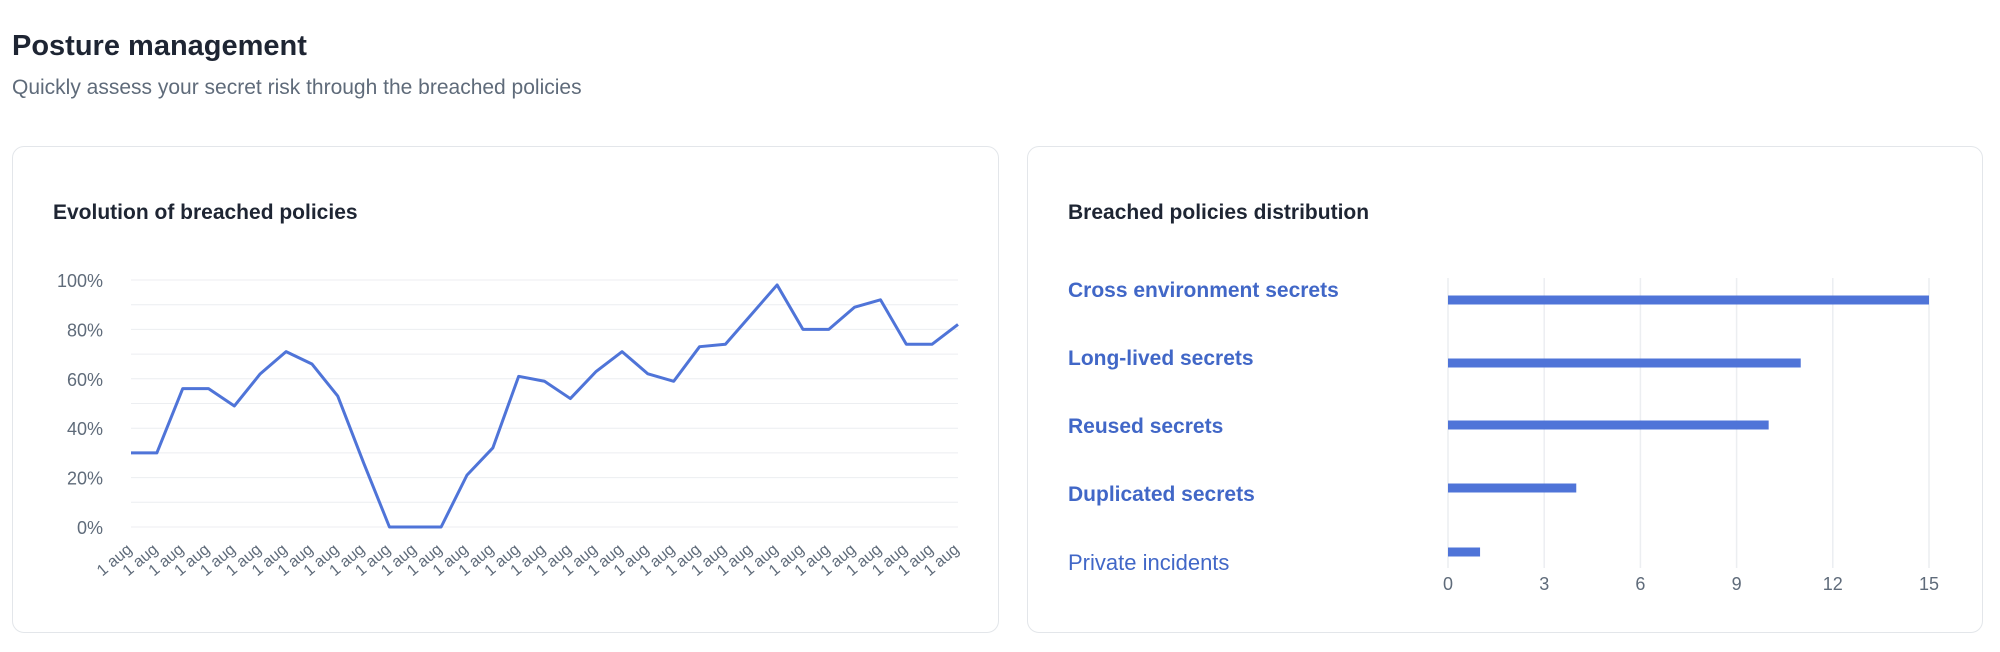 This screenshot has width=2000, height=652. Describe the element at coordinates (85, 429) in the screenshot. I see `y-tick-label: 40%` at that location.